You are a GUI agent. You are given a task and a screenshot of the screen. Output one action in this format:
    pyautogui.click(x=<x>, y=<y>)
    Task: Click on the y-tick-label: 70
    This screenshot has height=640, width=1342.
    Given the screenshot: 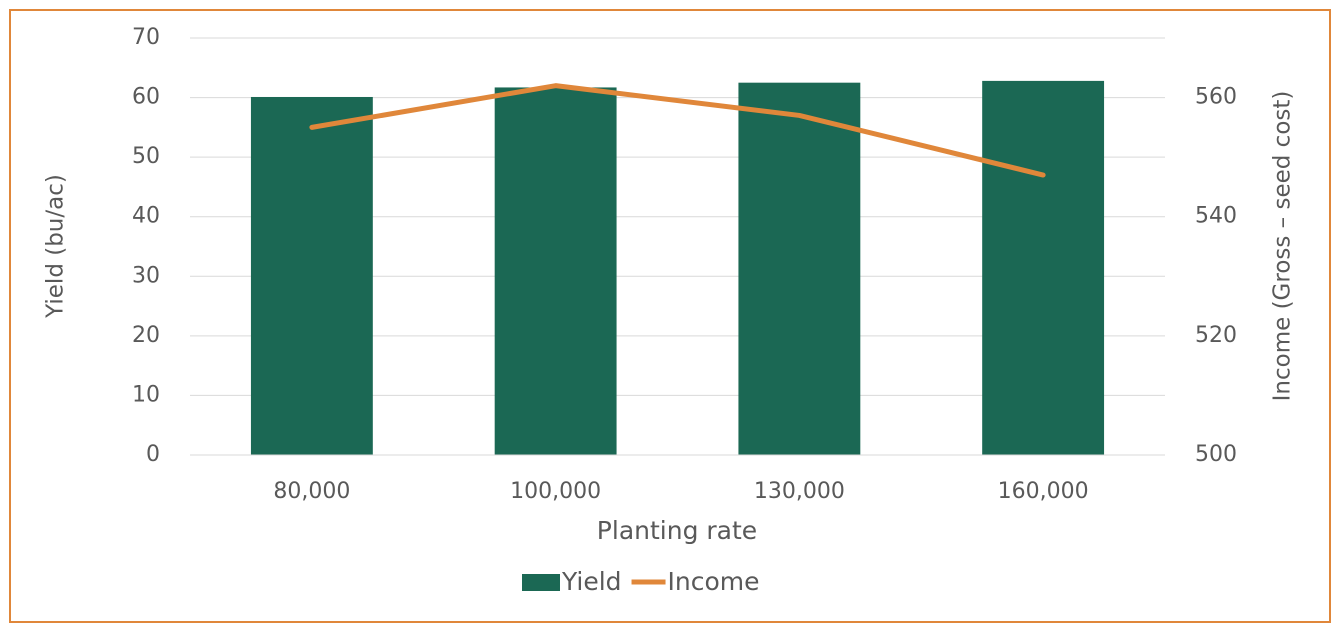 What is the action you would take?
    pyautogui.click(x=146, y=37)
    